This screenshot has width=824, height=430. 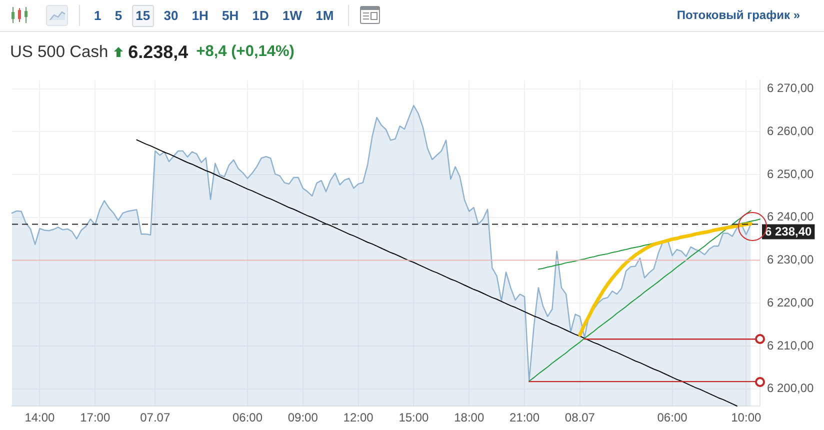 I want to click on text: +8,4 (+0,14%), so click(x=245, y=52).